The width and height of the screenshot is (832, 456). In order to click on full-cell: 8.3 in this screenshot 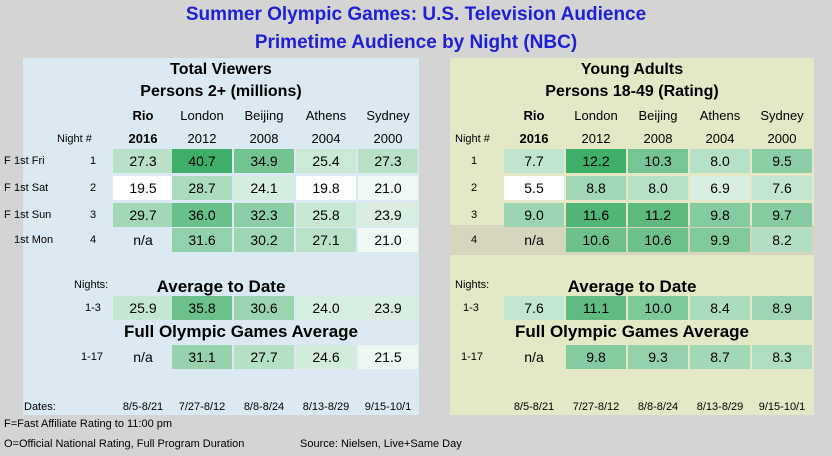, I will do `click(782, 357)`.